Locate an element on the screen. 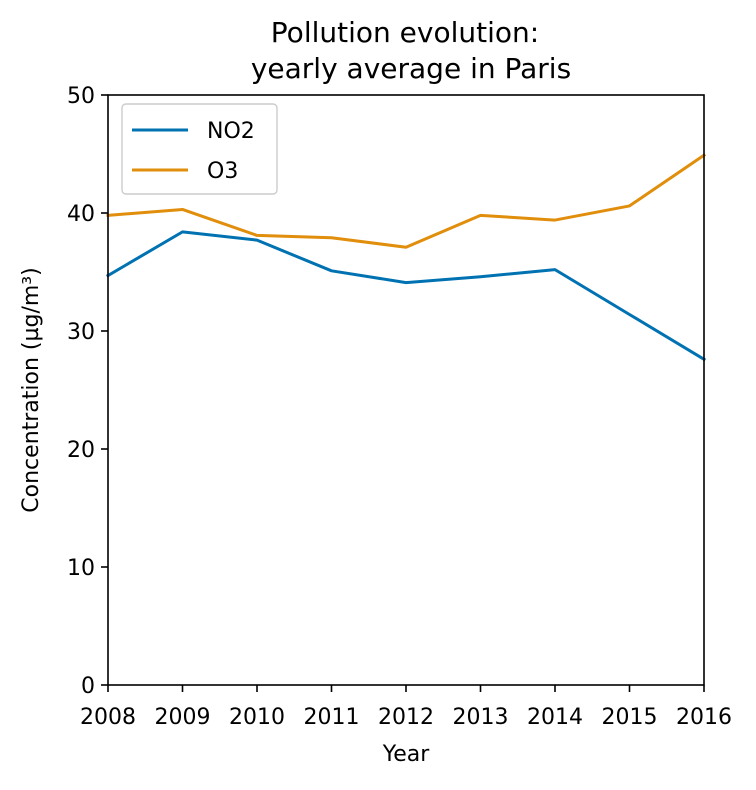 The height and width of the screenshot is (790, 756). legend-box is located at coordinates (199, 149).